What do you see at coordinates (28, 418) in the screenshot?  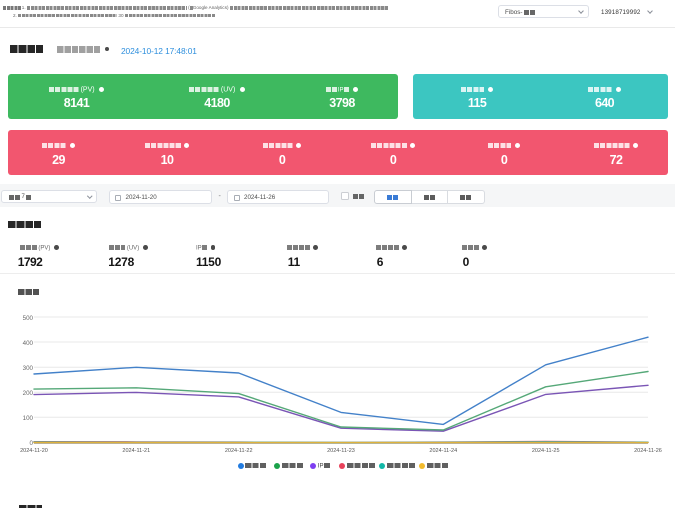 I see `svg-text: 100` at bounding box center [28, 418].